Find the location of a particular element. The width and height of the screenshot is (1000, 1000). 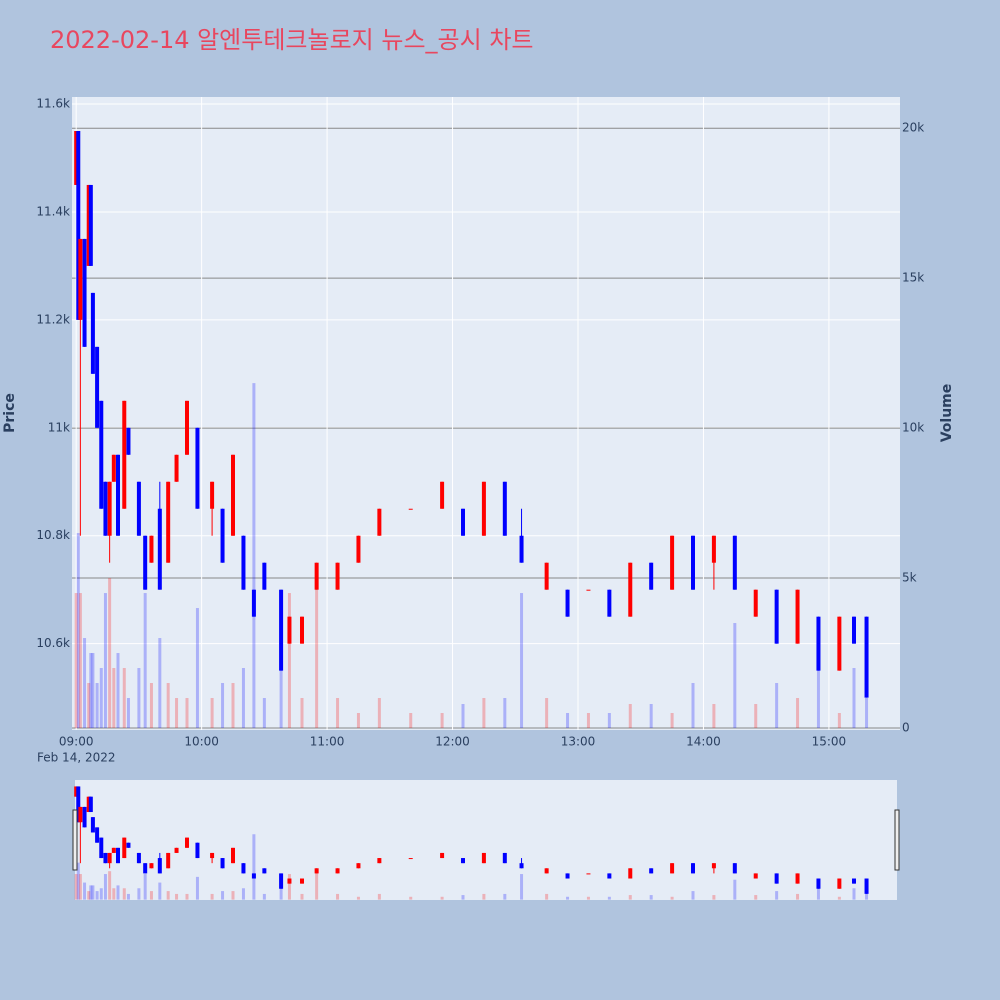

x-tick-label: 15:00 is located at coordinates (829, 742).